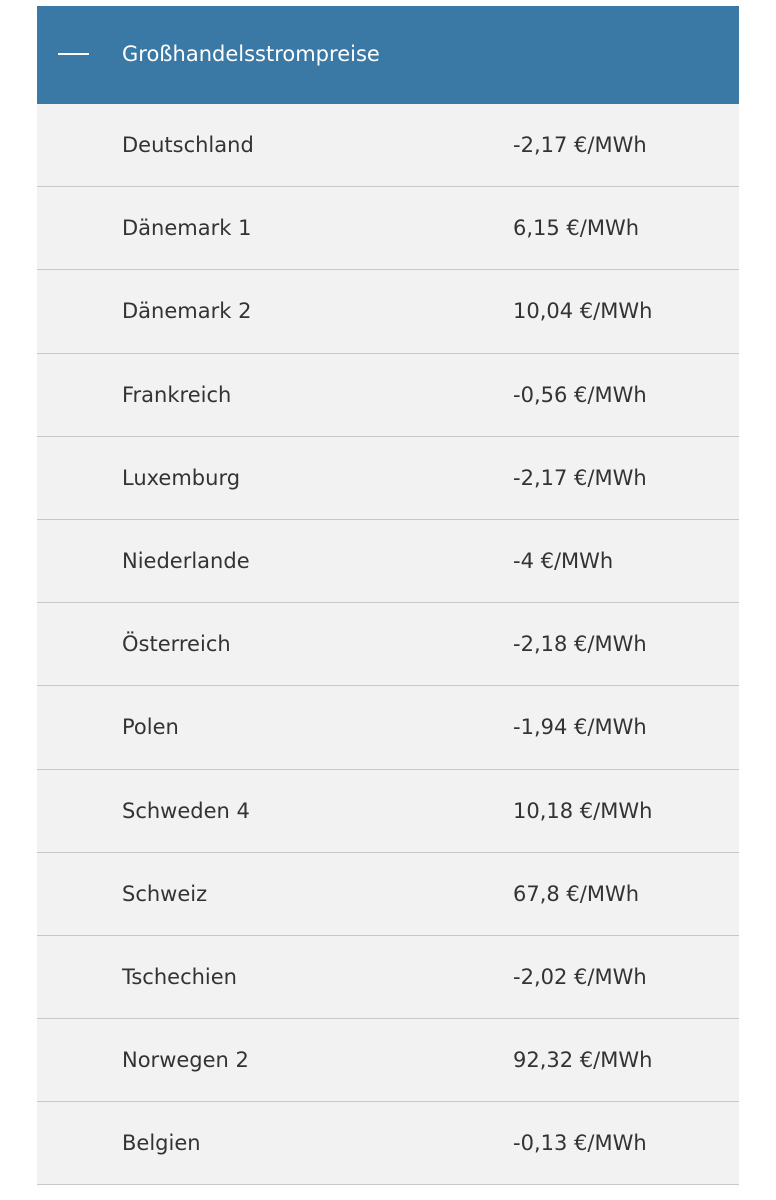 The width and height of the screenshot is (776, 1200). What do you see at coordinates (388, 894) in the screenshot?
I see `price-row: Schweiz 67,8 €/MWh` at bounding box center [388, 894].